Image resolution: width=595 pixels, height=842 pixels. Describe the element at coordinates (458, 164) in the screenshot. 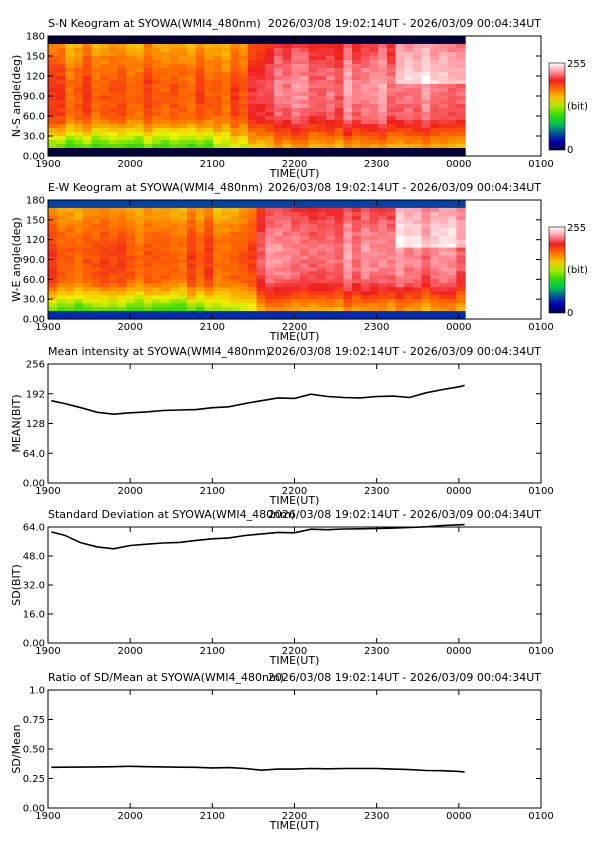

I see `x-tick-label: 0000` at that location.